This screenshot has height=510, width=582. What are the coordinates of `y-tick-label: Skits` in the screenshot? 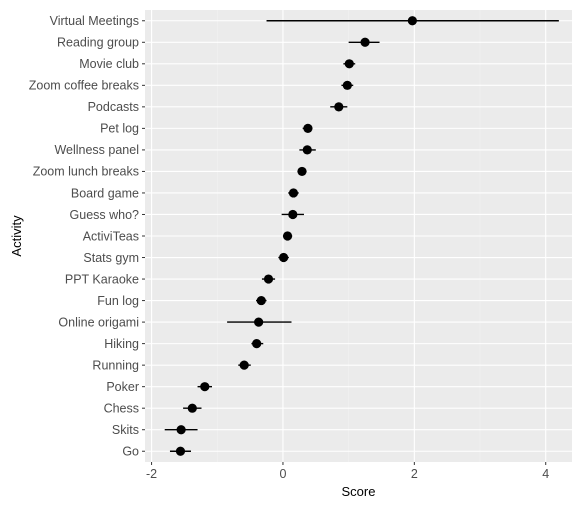 It's located at (125, 430).